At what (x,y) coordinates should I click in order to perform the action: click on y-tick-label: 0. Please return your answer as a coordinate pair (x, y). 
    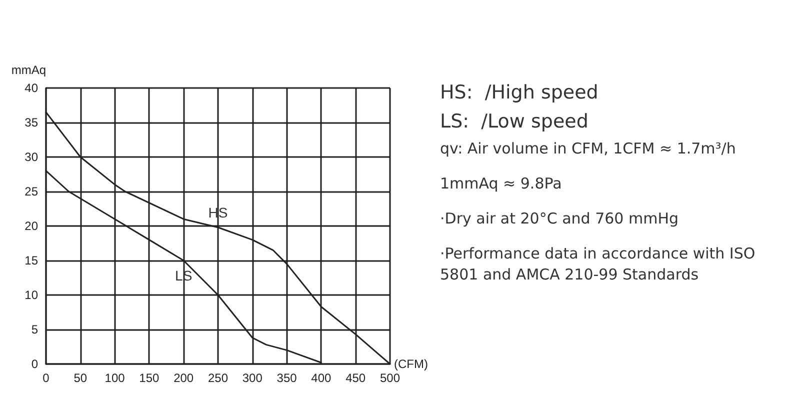
    Looking at the image, I should click on (34, 364).